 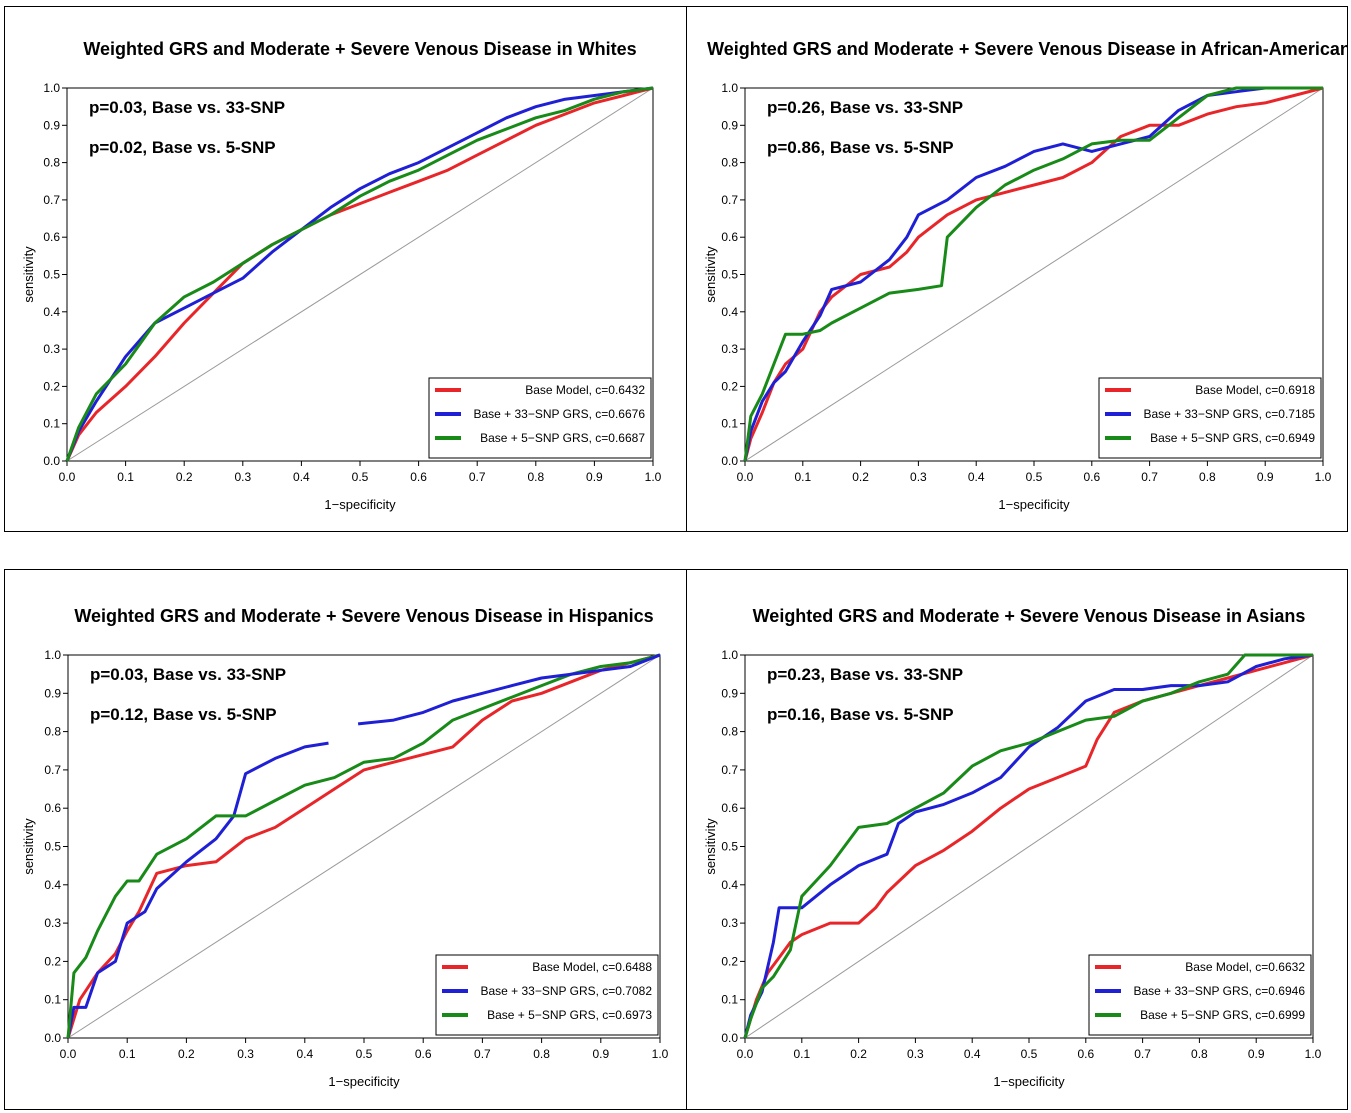 What do you see at coordinates (729, 732) in the screenshot?
I see `y-tick-label: 0.8` at bounding box center [729, 732].